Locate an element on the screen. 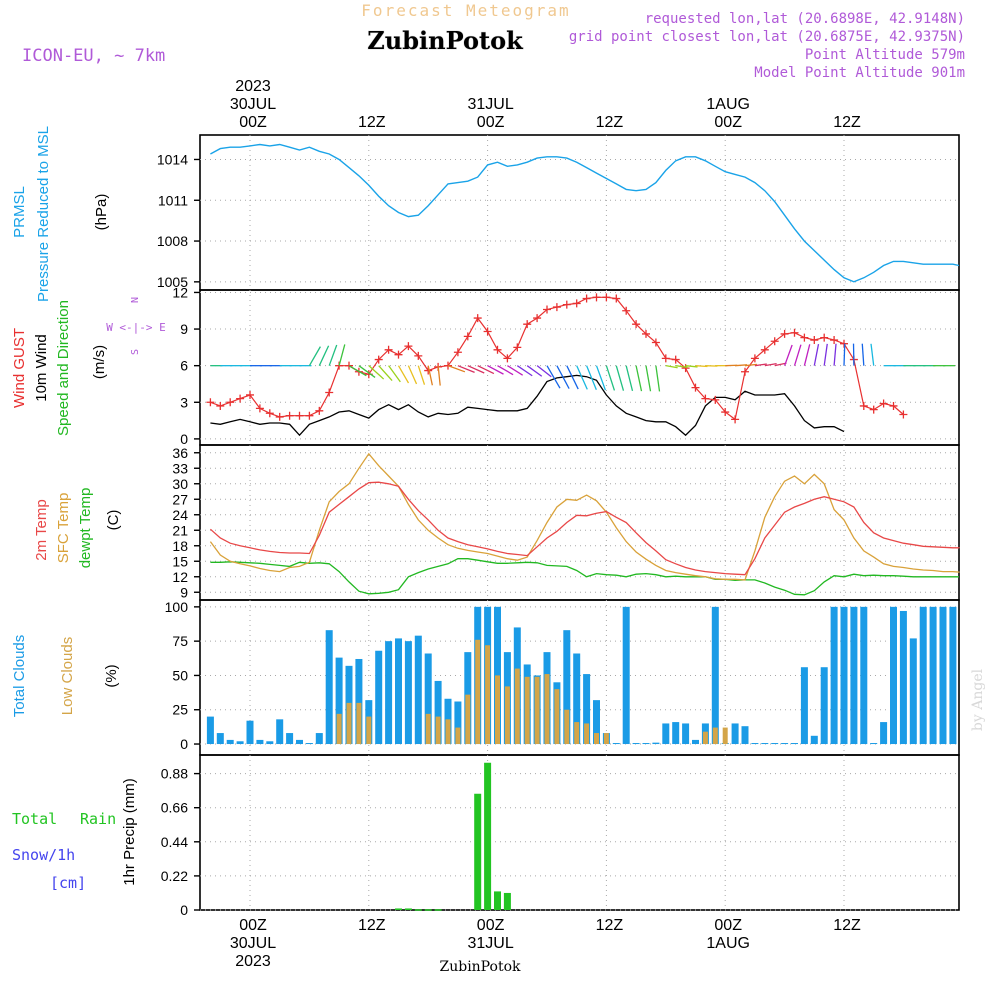 This screenshot has height=1000, width=1000. precip-grid is located at coordinates (579, 833).